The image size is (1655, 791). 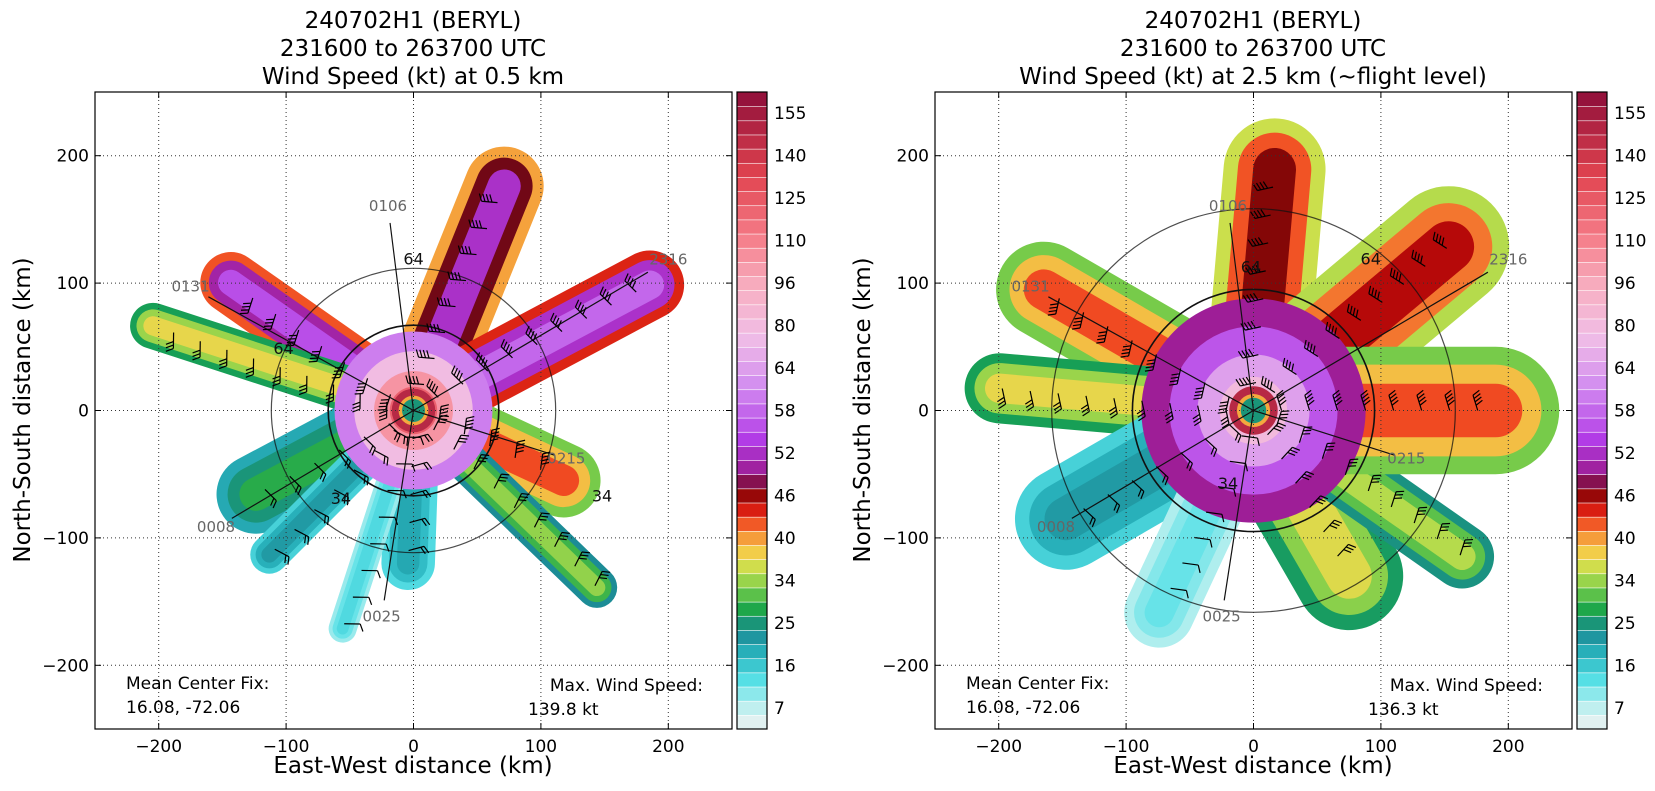 What do you see at coordinates (563, 710) in the screenshot?
I see `max-wind-value: 139.8 kt` at bounding box center [563, 710].